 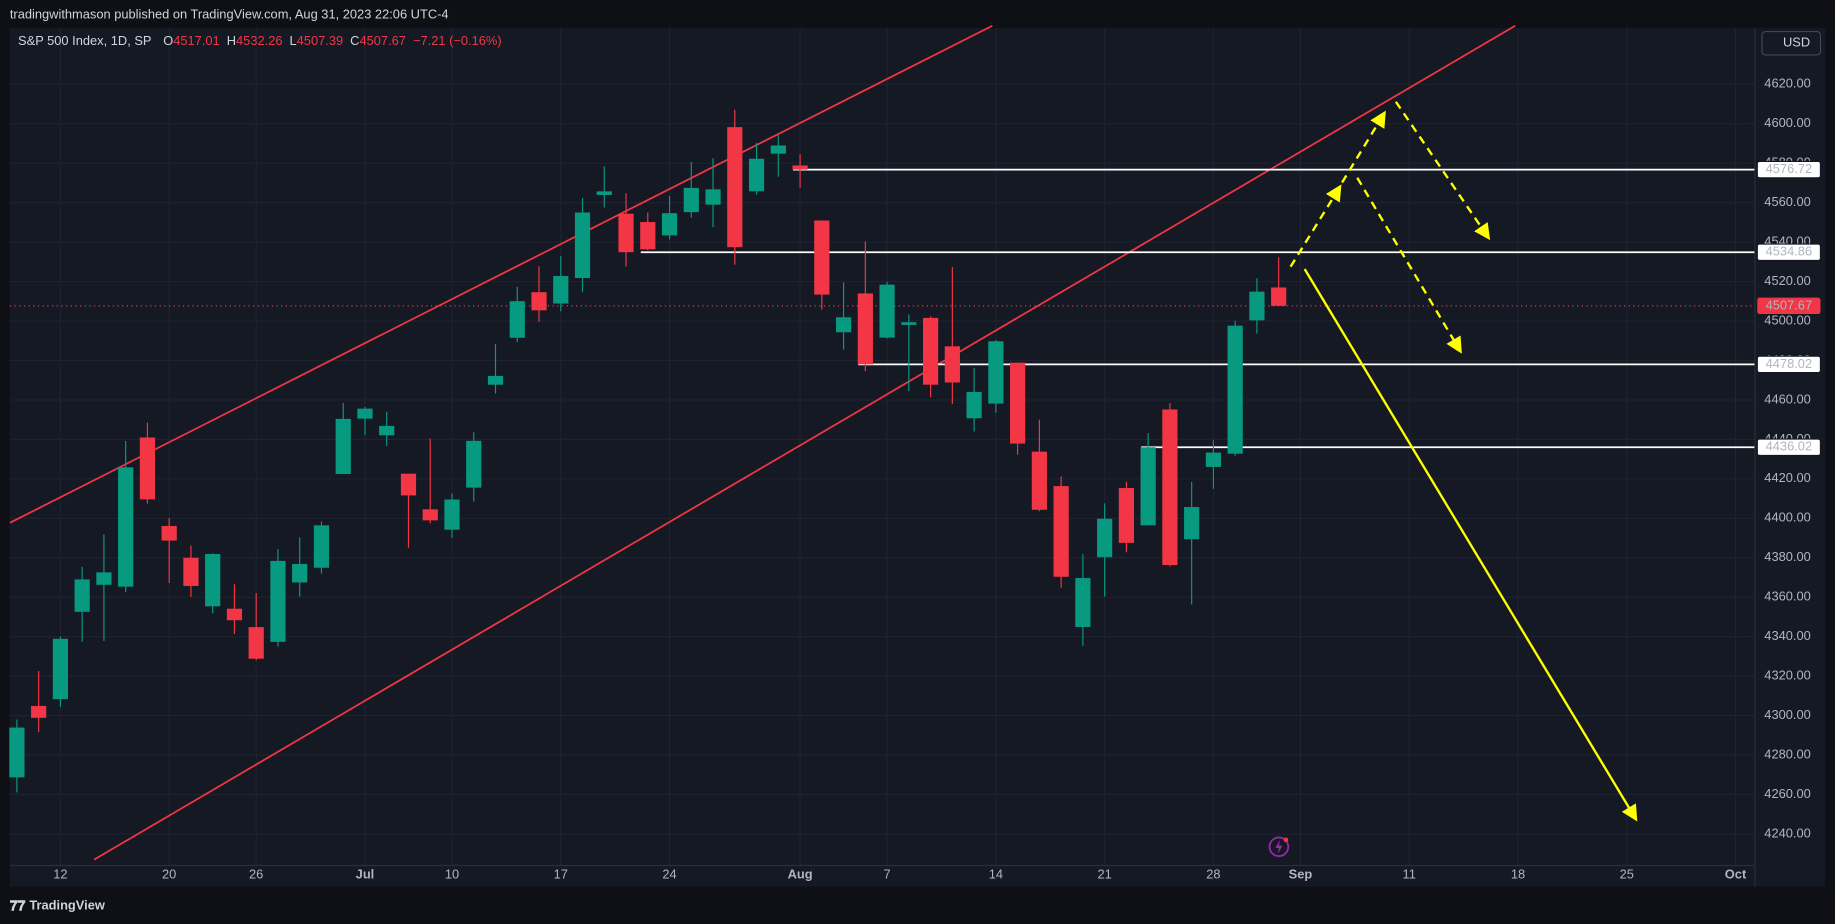 I want to click on y-tick-label: 4260.00, so click(x=1787, y=793).